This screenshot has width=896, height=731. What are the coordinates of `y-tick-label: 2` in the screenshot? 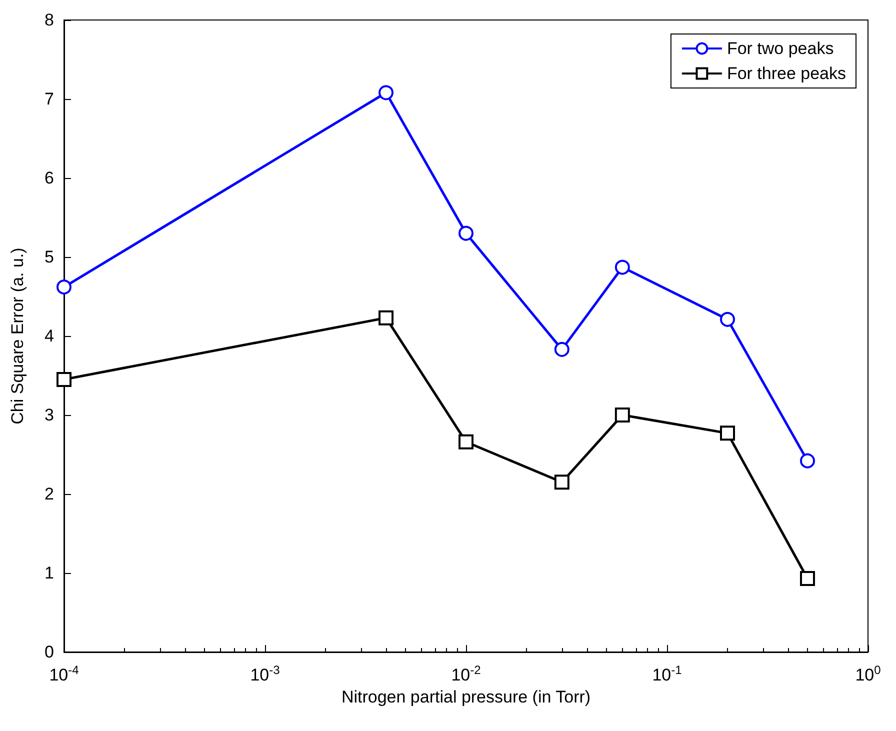 It's located at (49, 494).